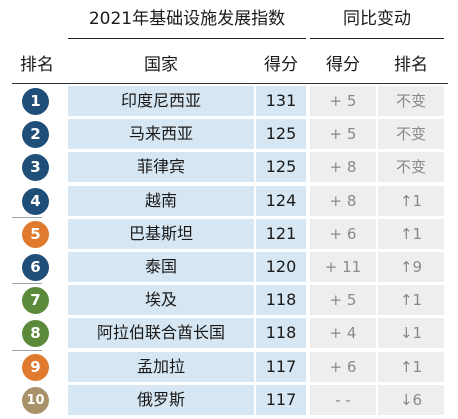  Describe the element at coordinates (377, 38) in the screenshot. I see `change-group-underline` at that location.